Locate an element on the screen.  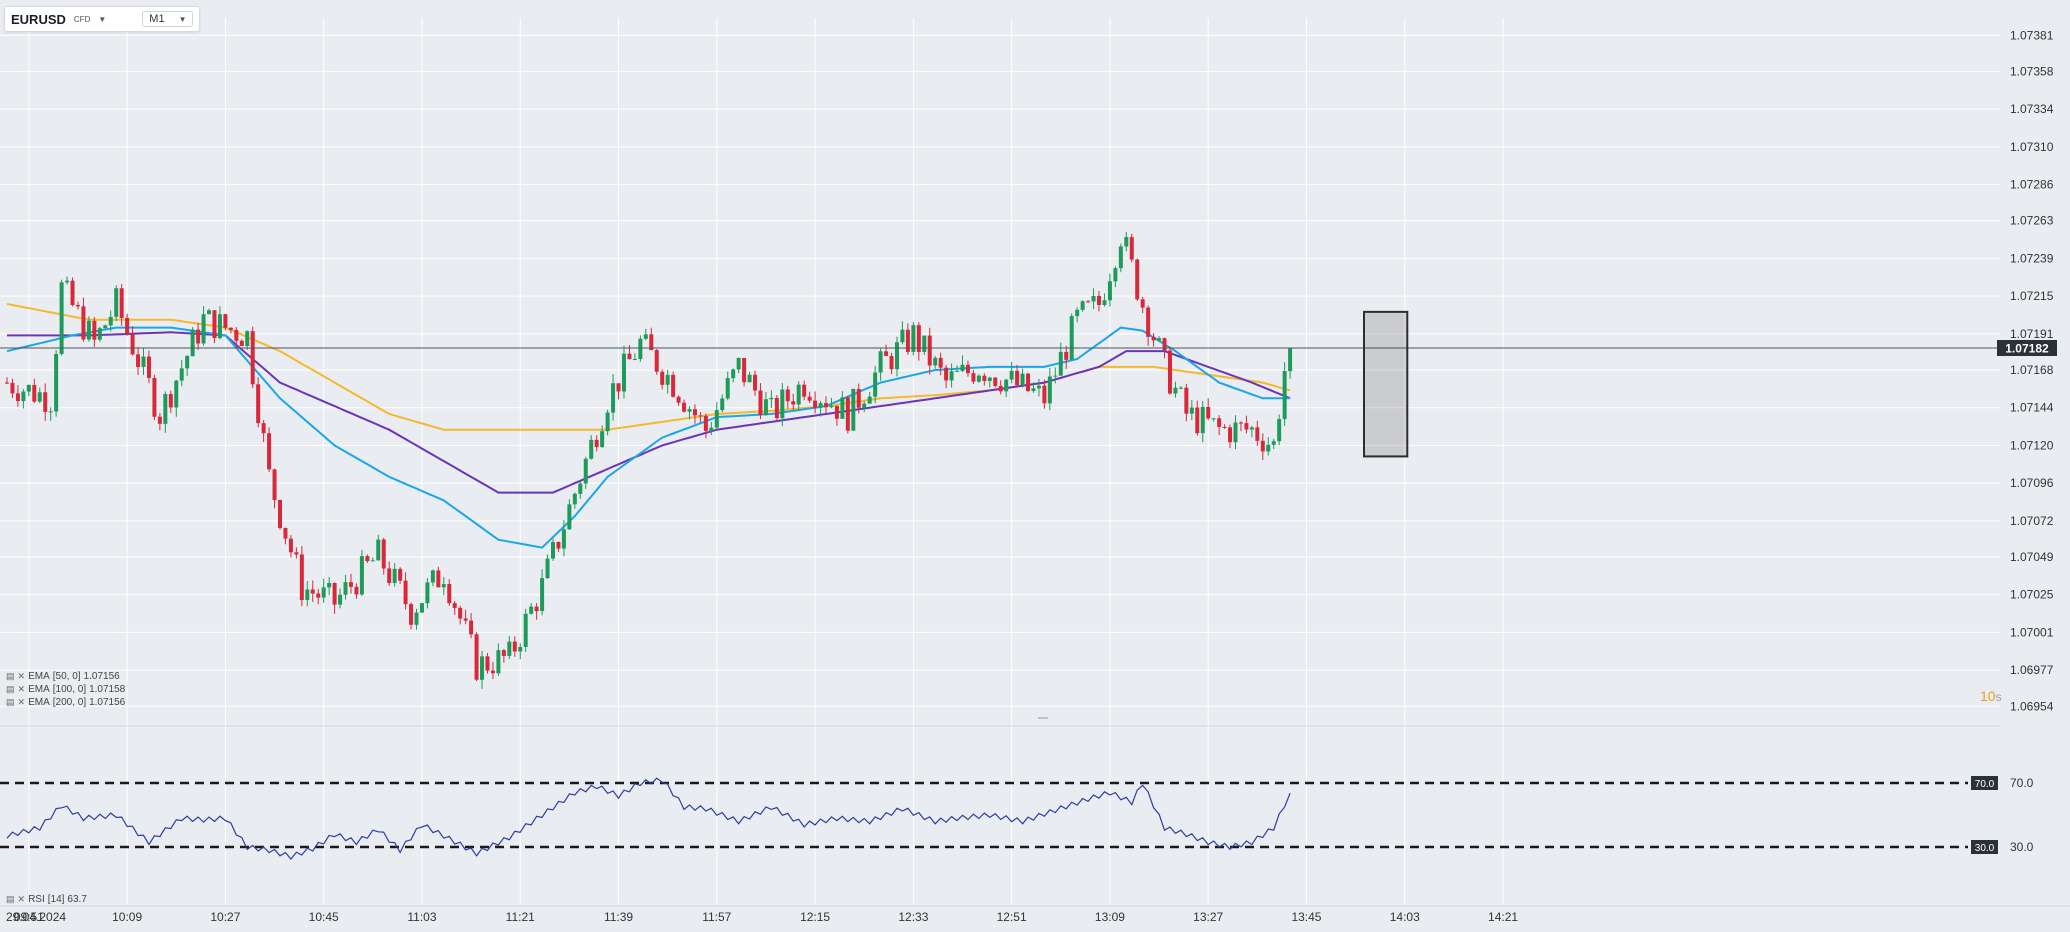
close-icon: ✕ is located at coordinates (21, 702).